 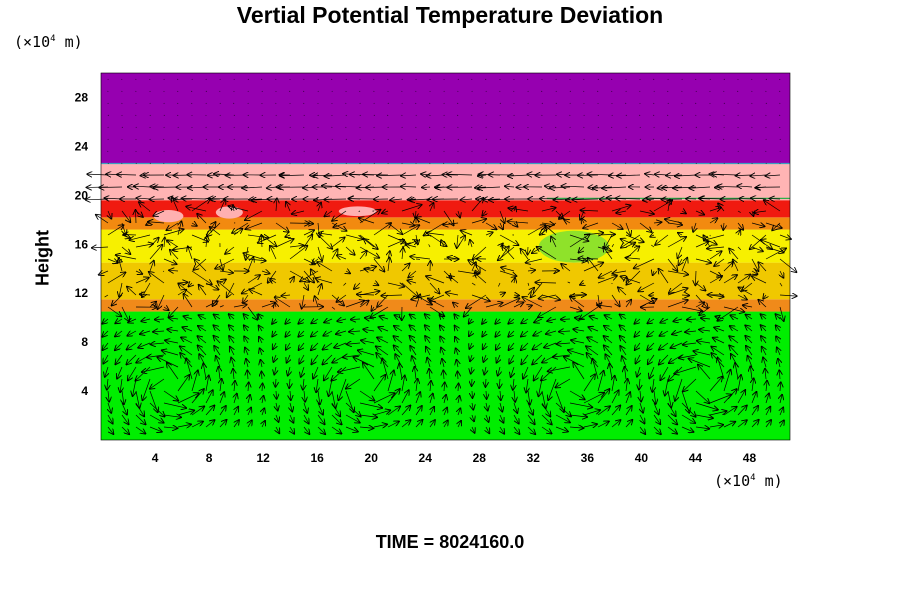 What do you see at coordinates (155, 458) in the screenshot?
I see `x-tick-label: 4` at bounding box center [155, 458].